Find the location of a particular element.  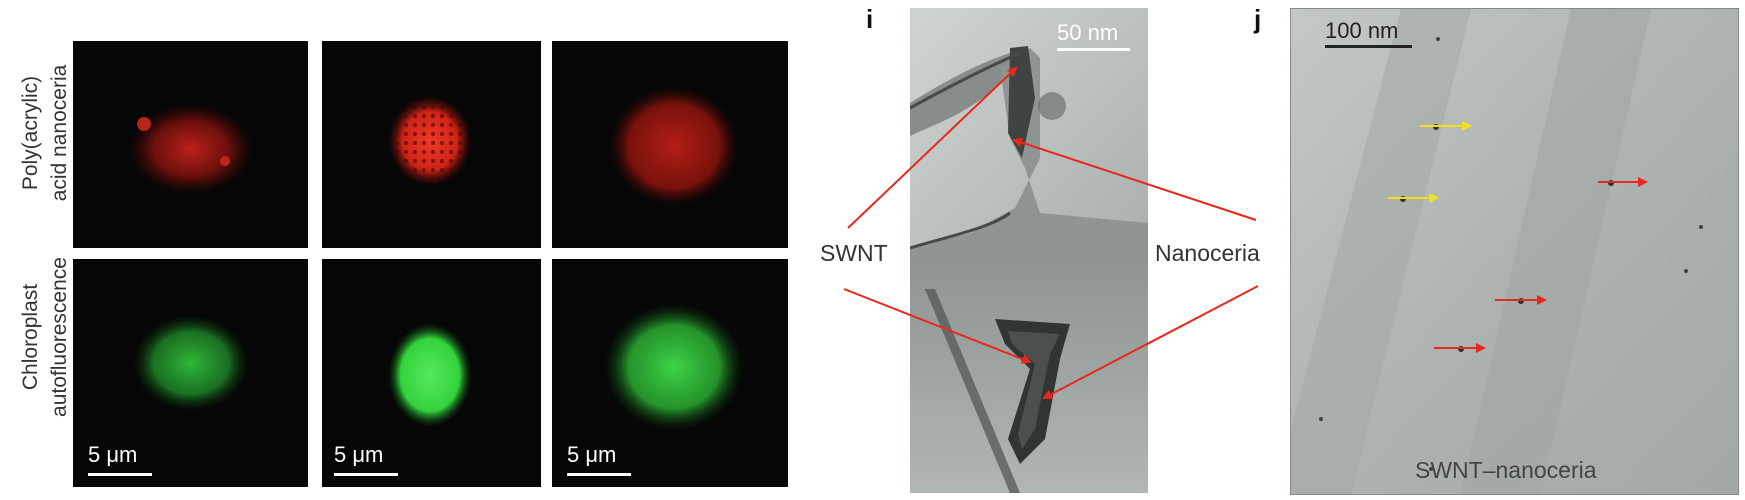

scale-bar-i is located at coordinates (1093, 49).